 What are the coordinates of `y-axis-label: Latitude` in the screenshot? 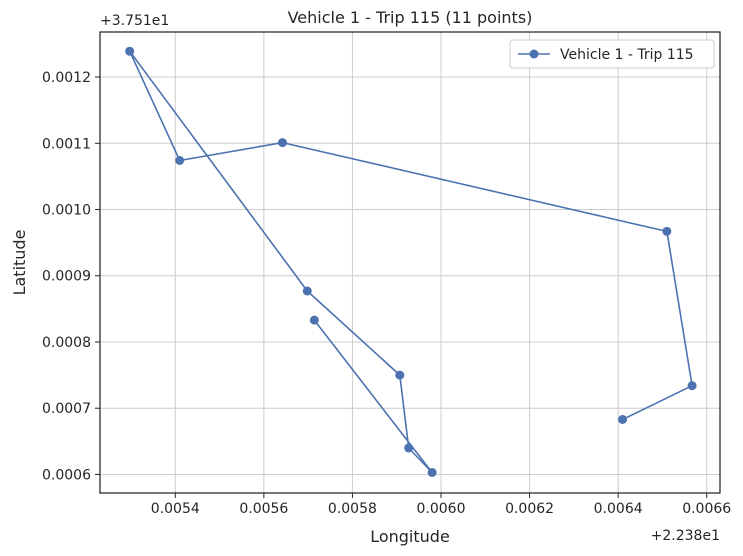 It's located at (19, 263).